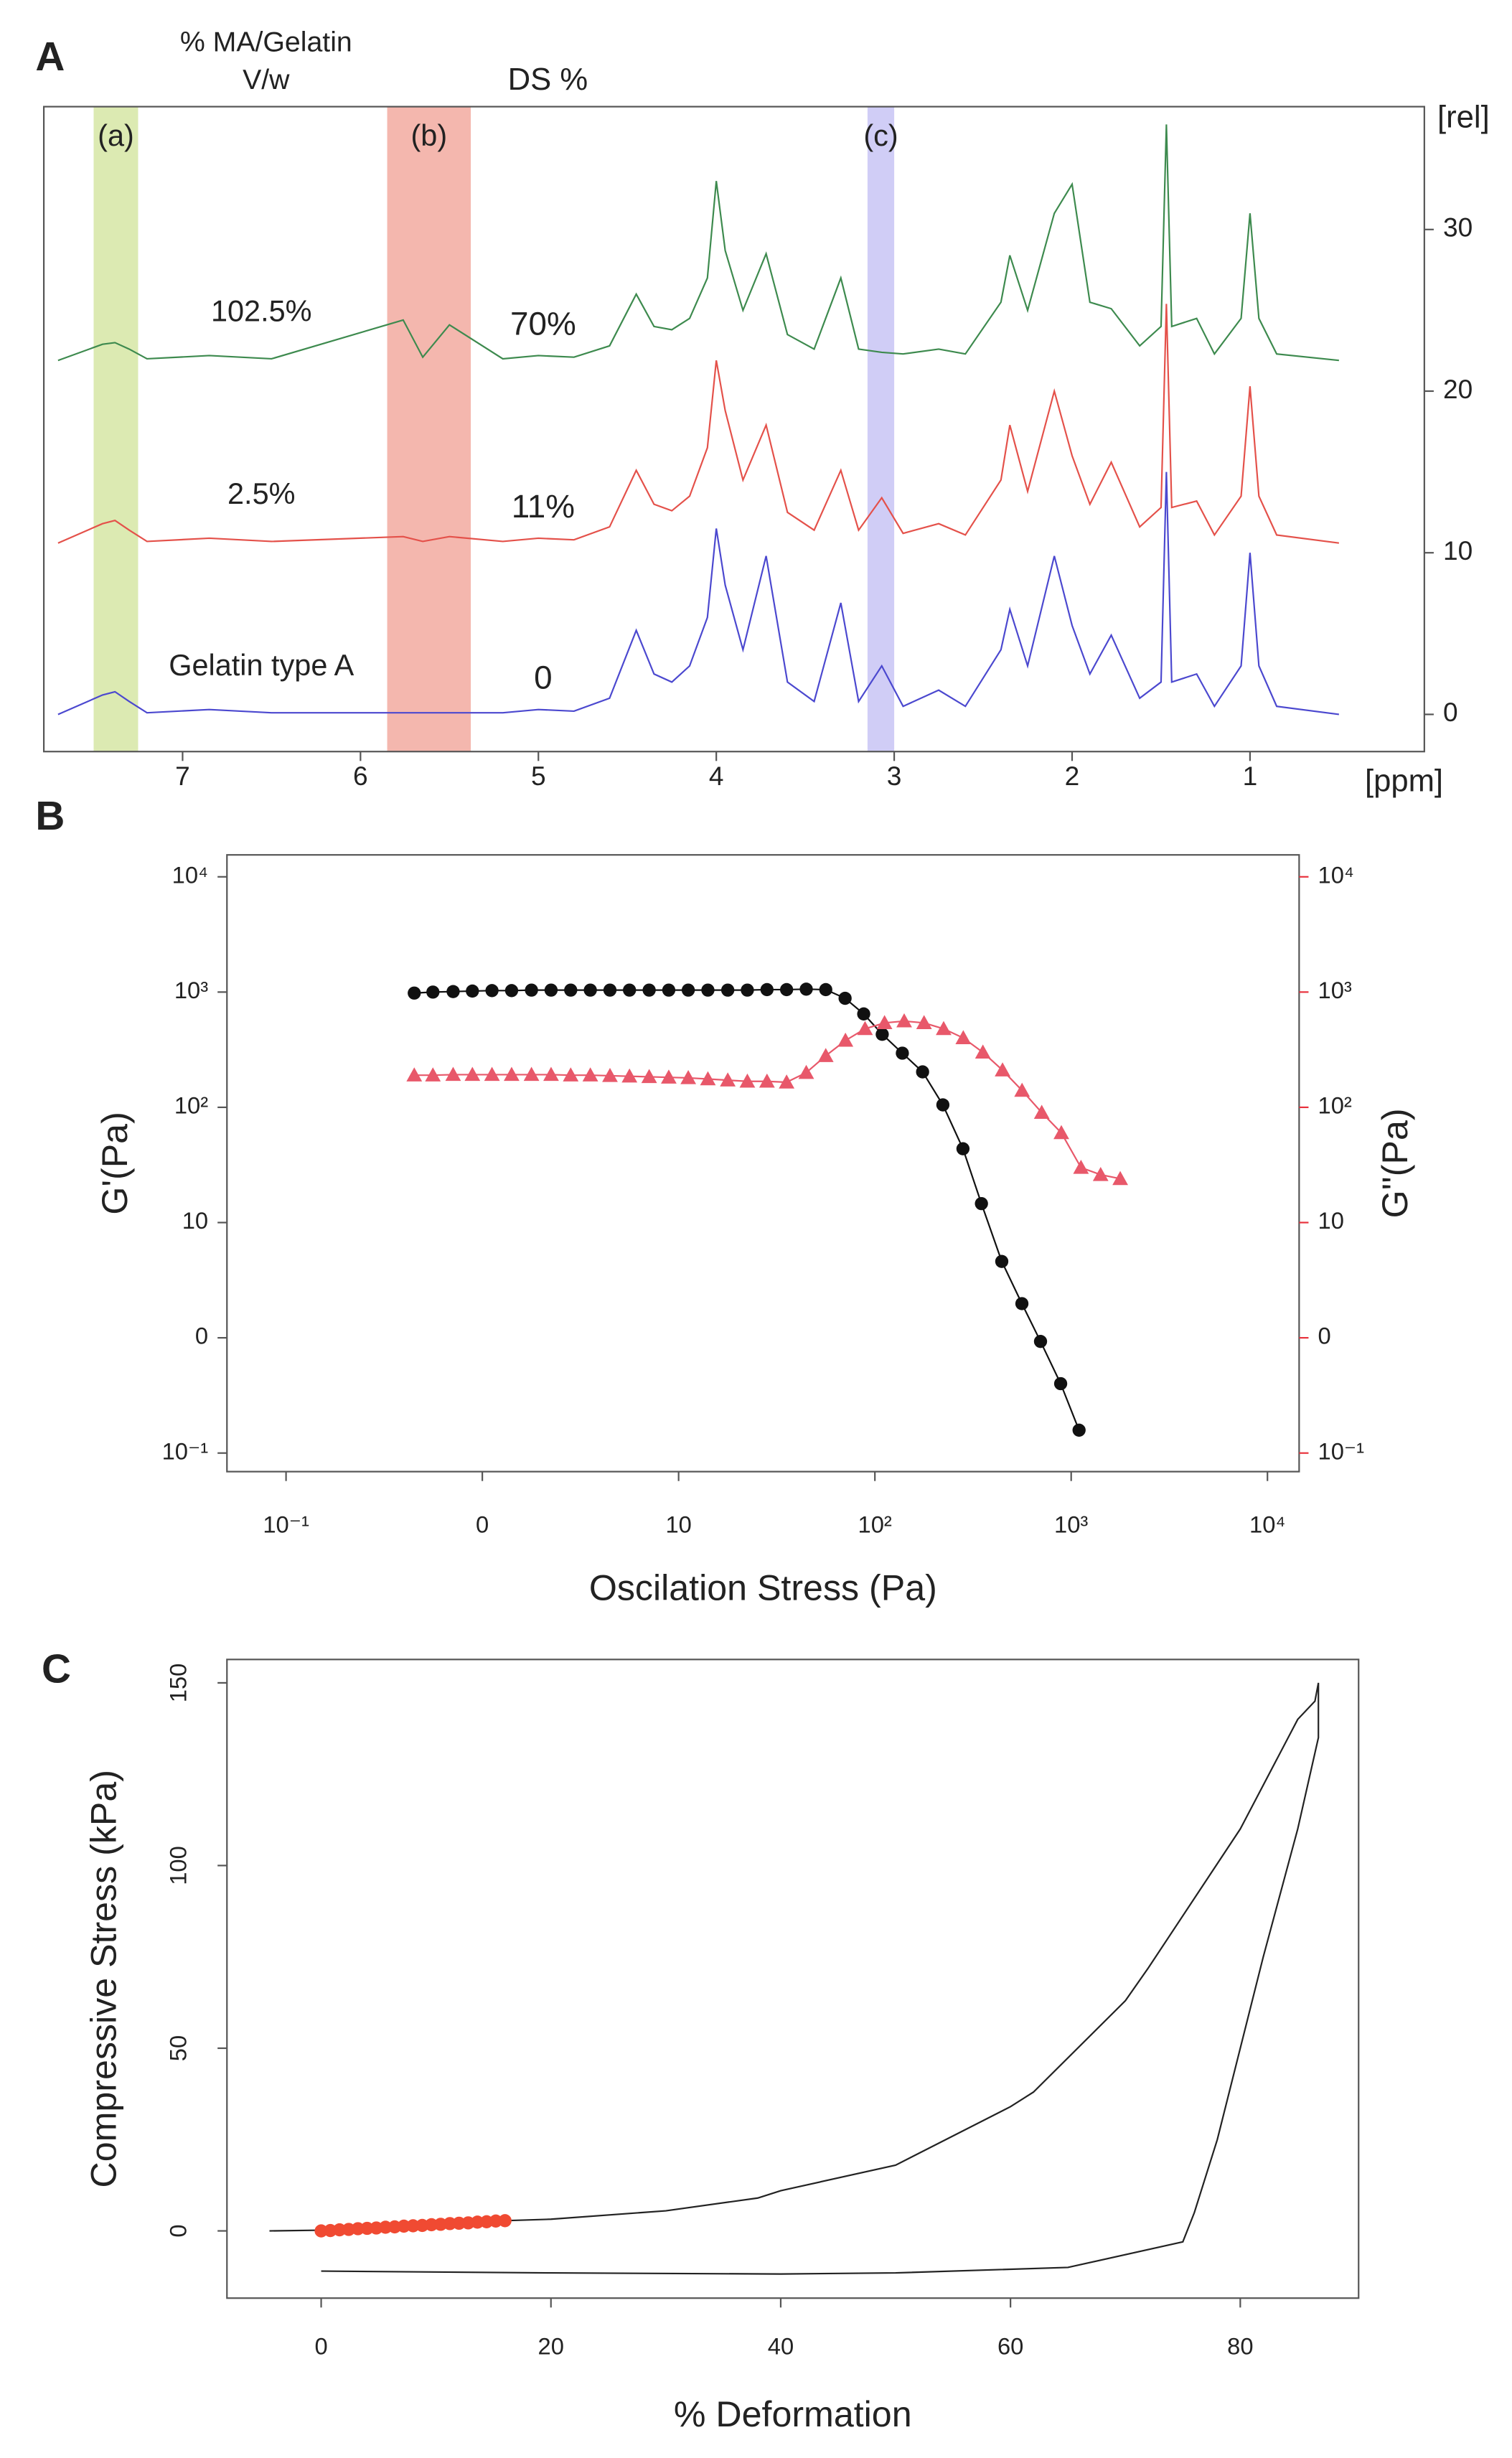 The height and width of the screenshot is (2458, 1512). I want to click on x-axis-title: Oscilation Stress (Pa), so click(763, 1588).